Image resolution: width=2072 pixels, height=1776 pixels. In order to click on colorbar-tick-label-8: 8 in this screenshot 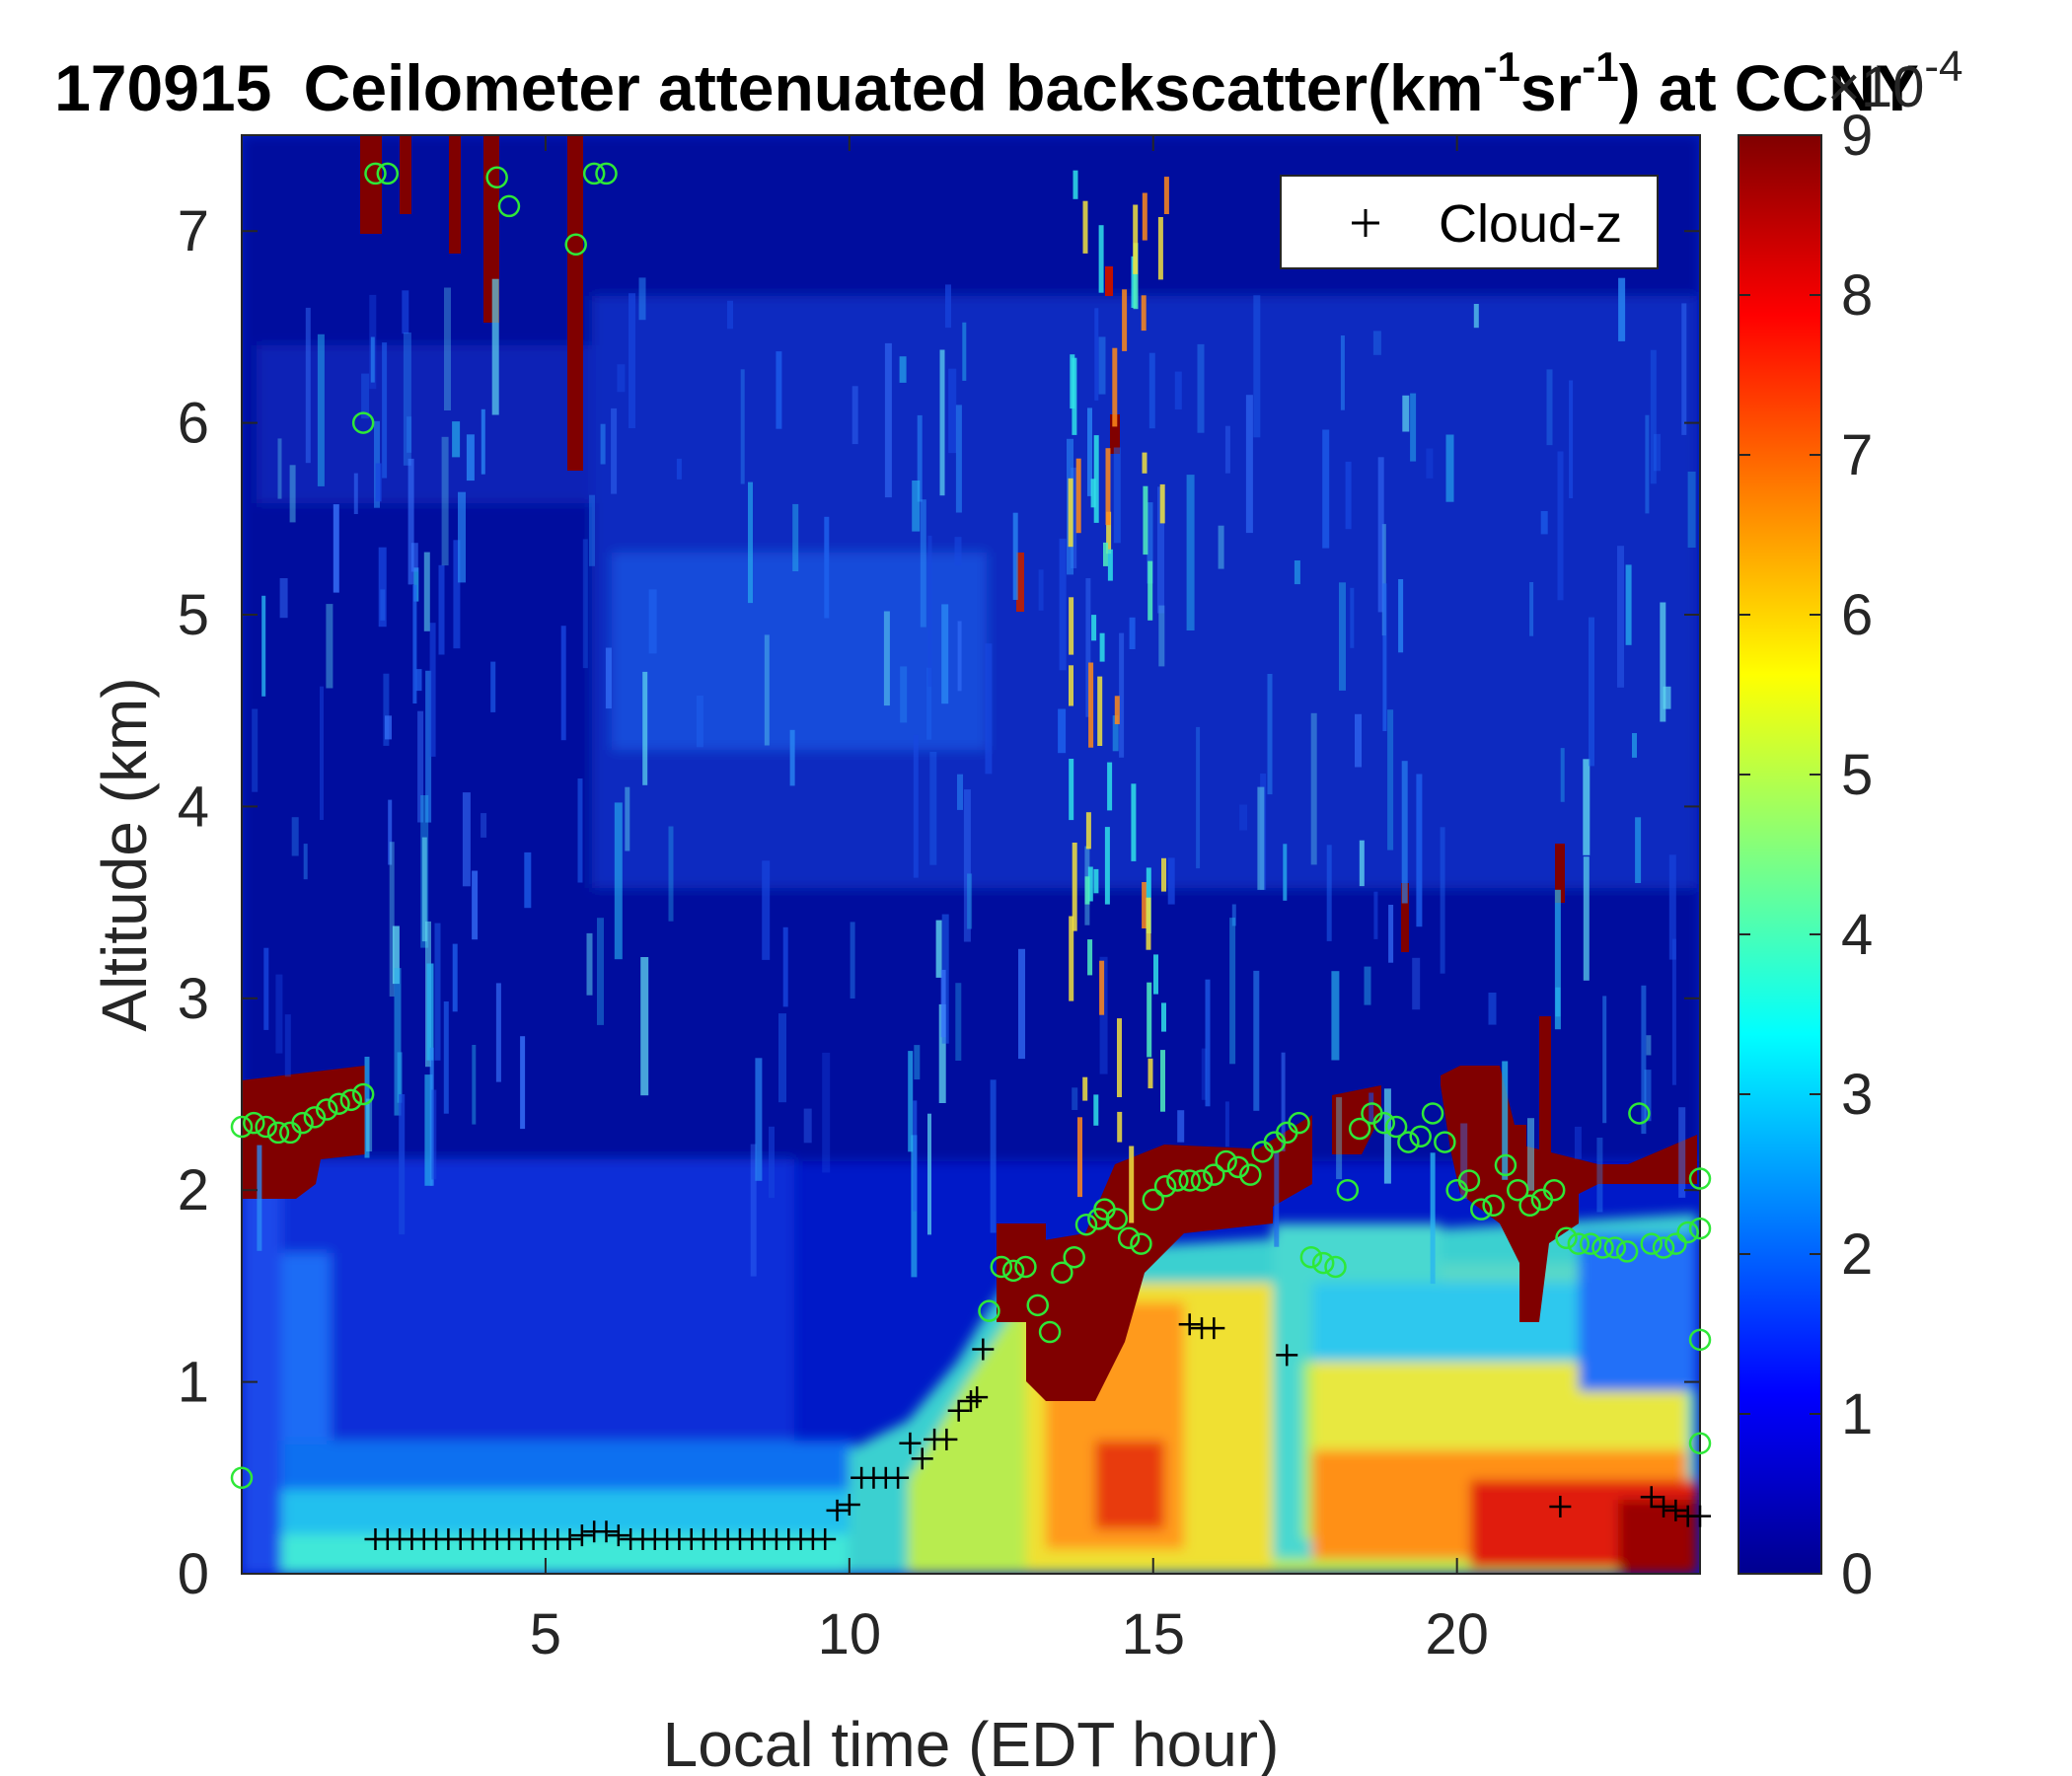, I will do `click(1857, 296)`.